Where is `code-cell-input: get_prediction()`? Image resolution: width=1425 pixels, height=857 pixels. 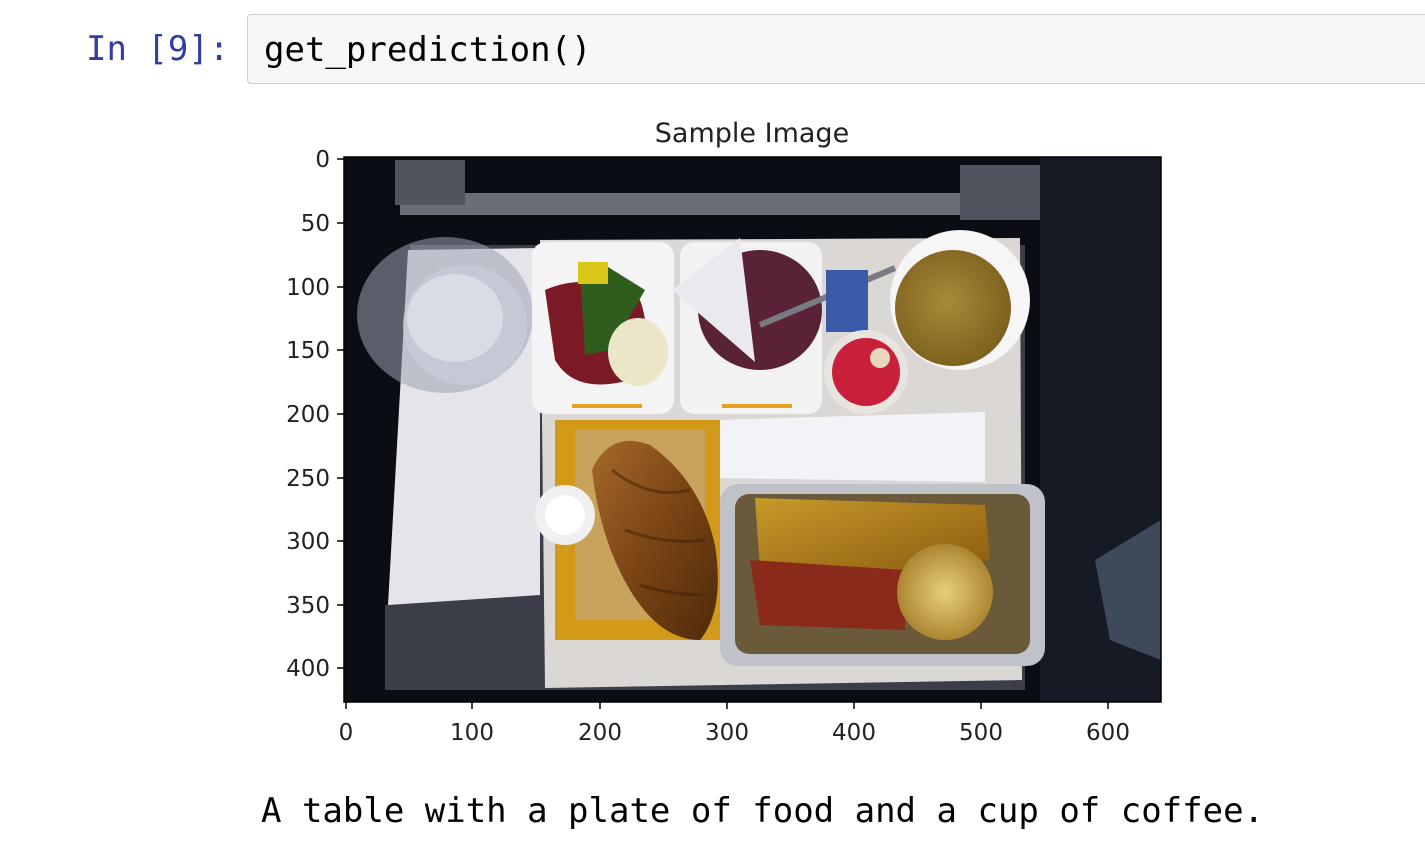
code-cell-input: get_prediction() is located at coordinates (836, 49).